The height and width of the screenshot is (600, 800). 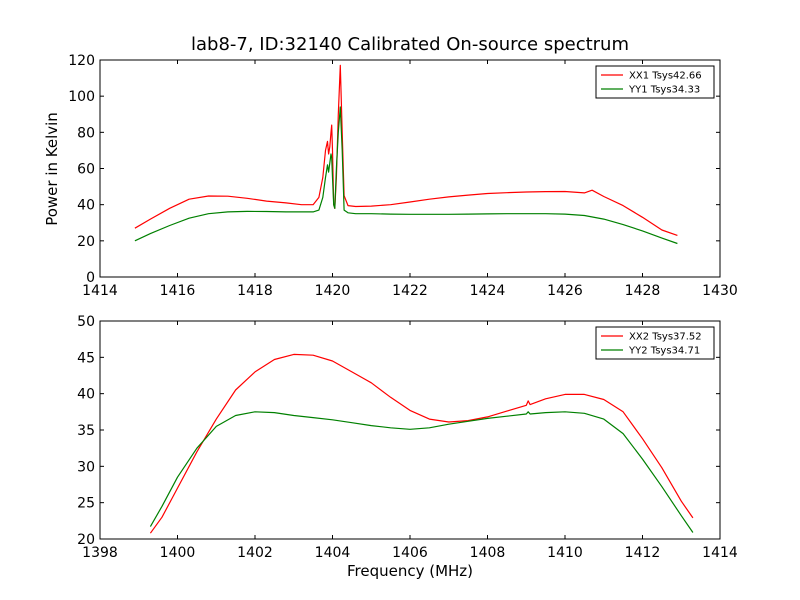 I want to click on y-tick-label: 100, so click(x=81, y=97).